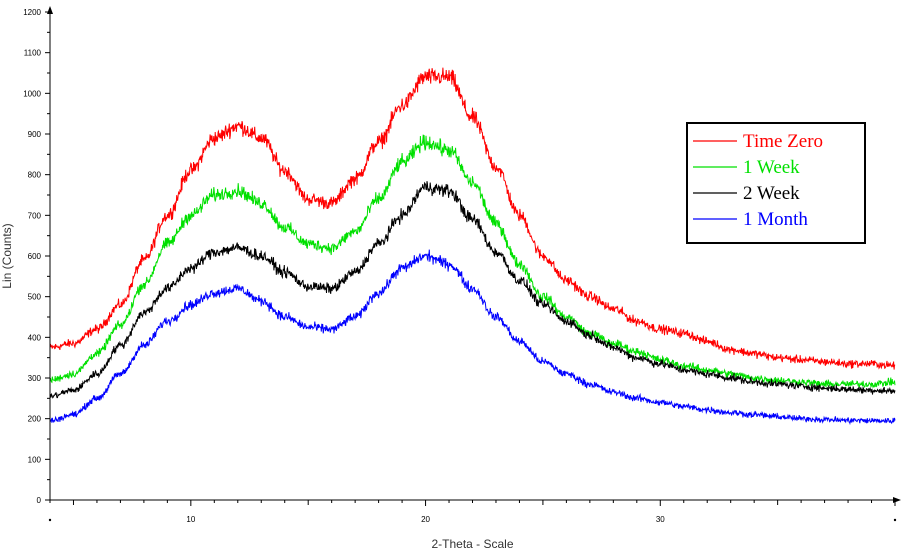  Describe the element at coordinates (7, 255) in the screenshot. I see `y-axis-title: Lin (Counts)` at that location.